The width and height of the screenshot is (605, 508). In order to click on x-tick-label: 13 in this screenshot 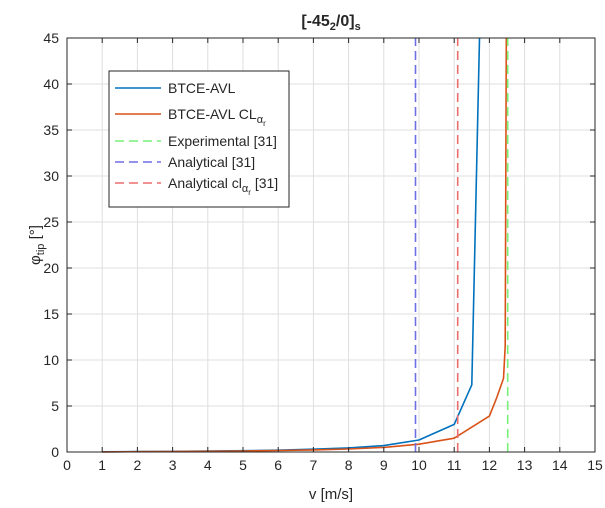, I will do `click(525, 465)`.